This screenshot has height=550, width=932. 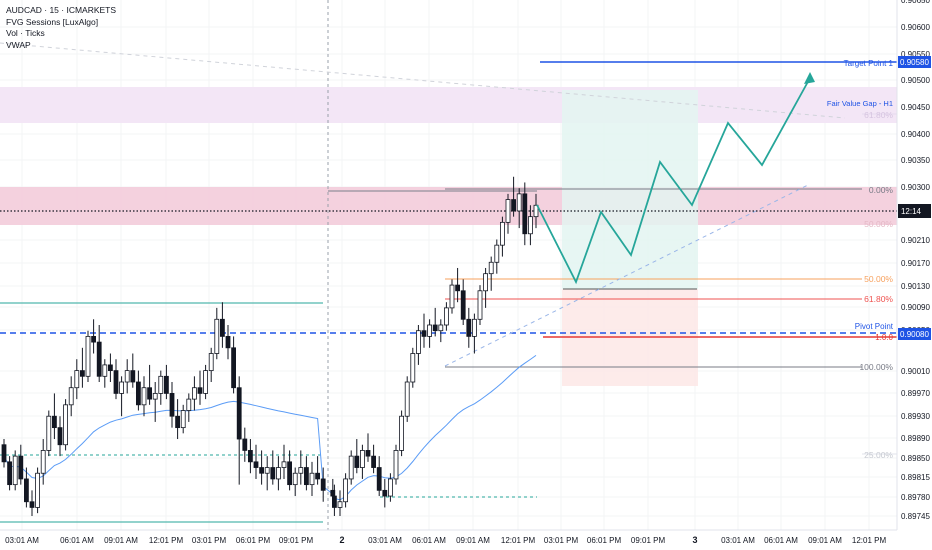 What do you see at coordinates (881, 190) in the screenshot?
I see `fib-0-label: 0.00%` at bounding box center [881, 190].